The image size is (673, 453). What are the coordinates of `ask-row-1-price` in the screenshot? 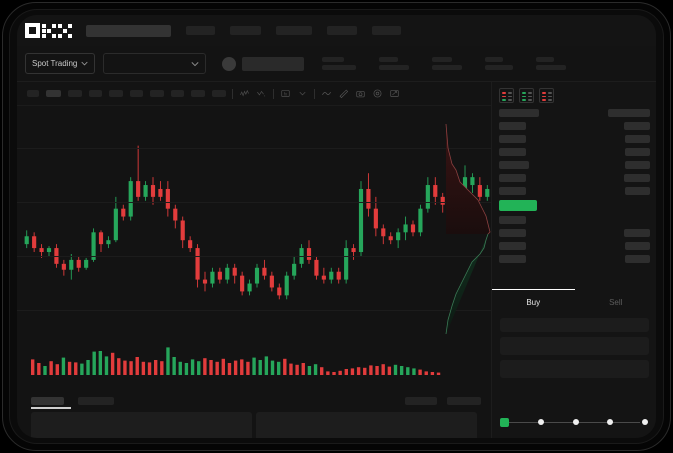 It's located at (637, 126).